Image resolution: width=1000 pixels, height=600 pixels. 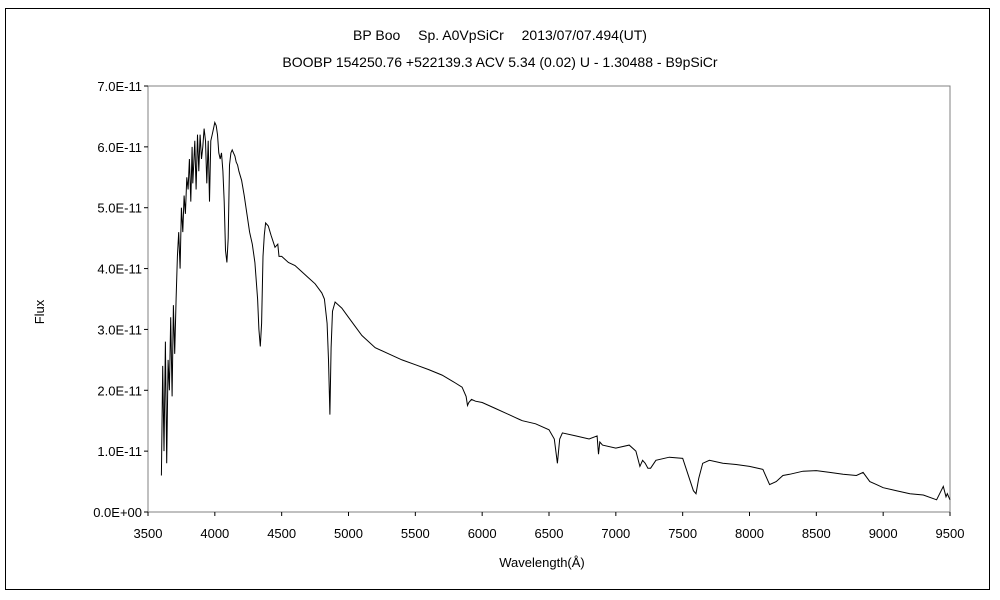 I want to click on x-tick-label: 5500, so click(x=415, y=533).